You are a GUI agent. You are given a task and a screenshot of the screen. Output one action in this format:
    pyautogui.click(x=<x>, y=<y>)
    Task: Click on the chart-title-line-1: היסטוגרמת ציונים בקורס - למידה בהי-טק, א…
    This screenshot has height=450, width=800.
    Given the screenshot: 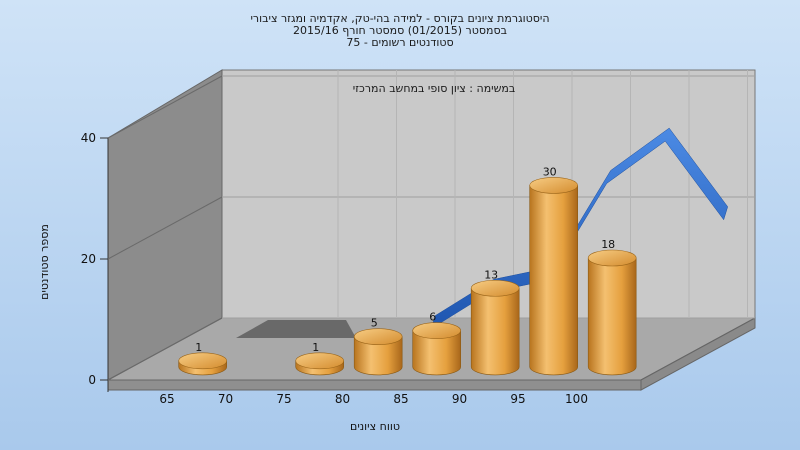 What is the action you would take?
    pyautogui.click(x=399, y=18)
    